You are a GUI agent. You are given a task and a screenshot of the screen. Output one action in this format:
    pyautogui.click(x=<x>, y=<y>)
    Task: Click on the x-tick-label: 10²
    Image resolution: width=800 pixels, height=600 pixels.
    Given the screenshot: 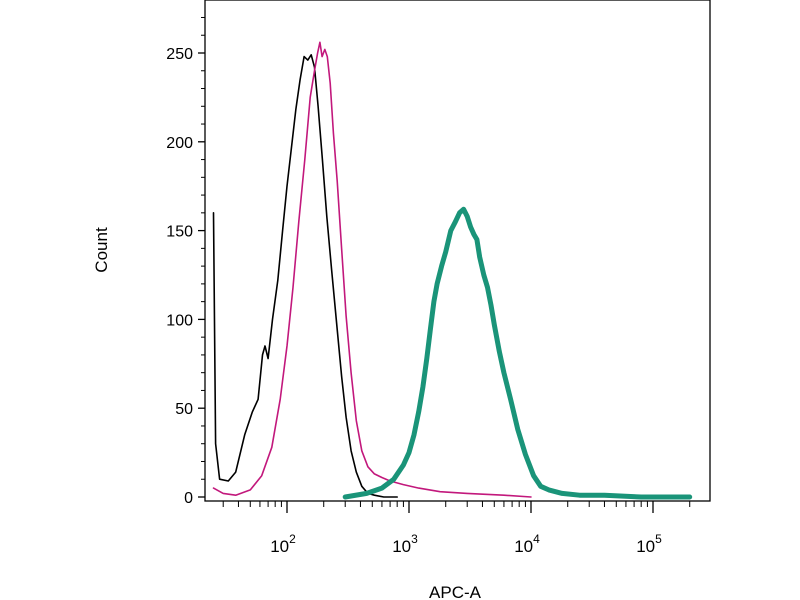 What is the action you would take?
    pyautogui.click(x=283, y=544)
    